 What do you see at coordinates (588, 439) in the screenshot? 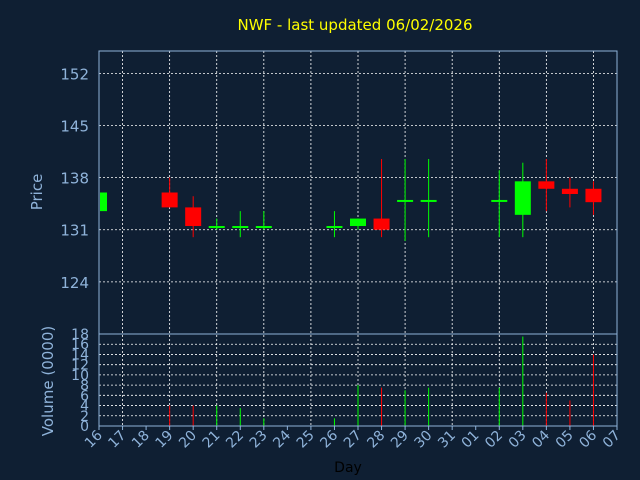
I see `x-tick-label: 06` at bounding box center [588, 439].